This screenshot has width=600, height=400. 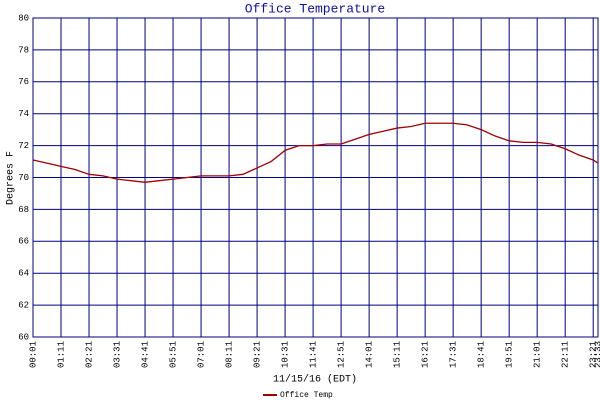 What do you see at coordinates (23, 274) in the screenshot?
I see `y-tick-label: 64` at bounding box center [23, 274].